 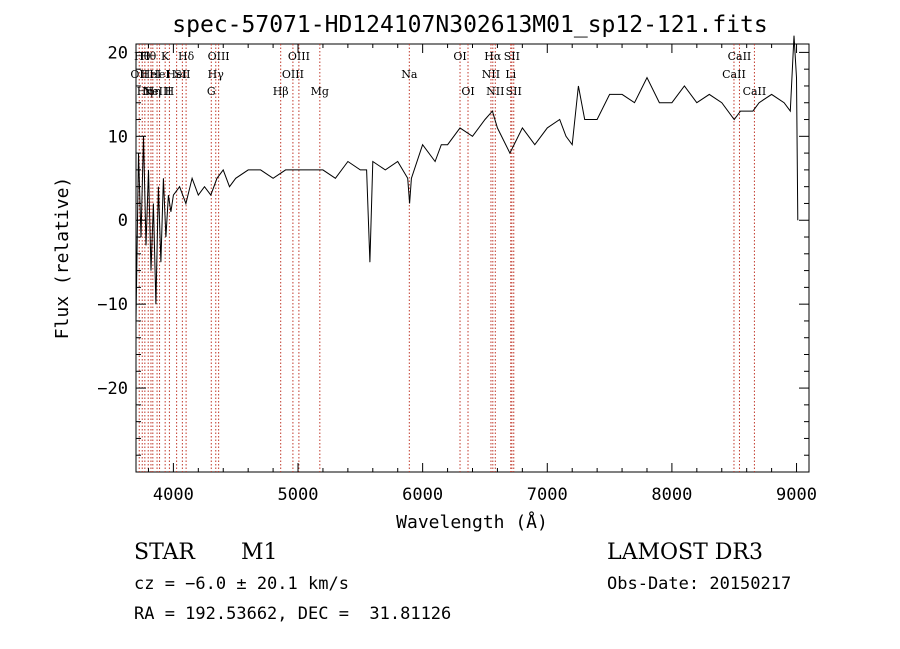 What do you see at coordinates (211, 91) in the screenshot?
I see `line-label-13: G` at bounding box center [211, 91].